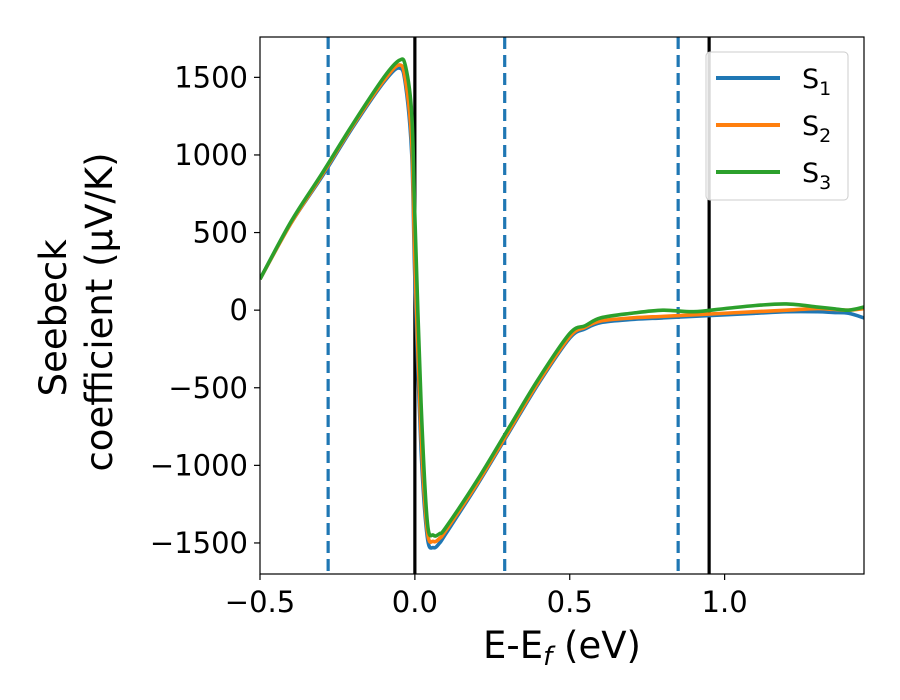 Image resolution: width=900 pixels, height=700 pixels. I want to click on y-tick-label: 1500, so click(211, 77).